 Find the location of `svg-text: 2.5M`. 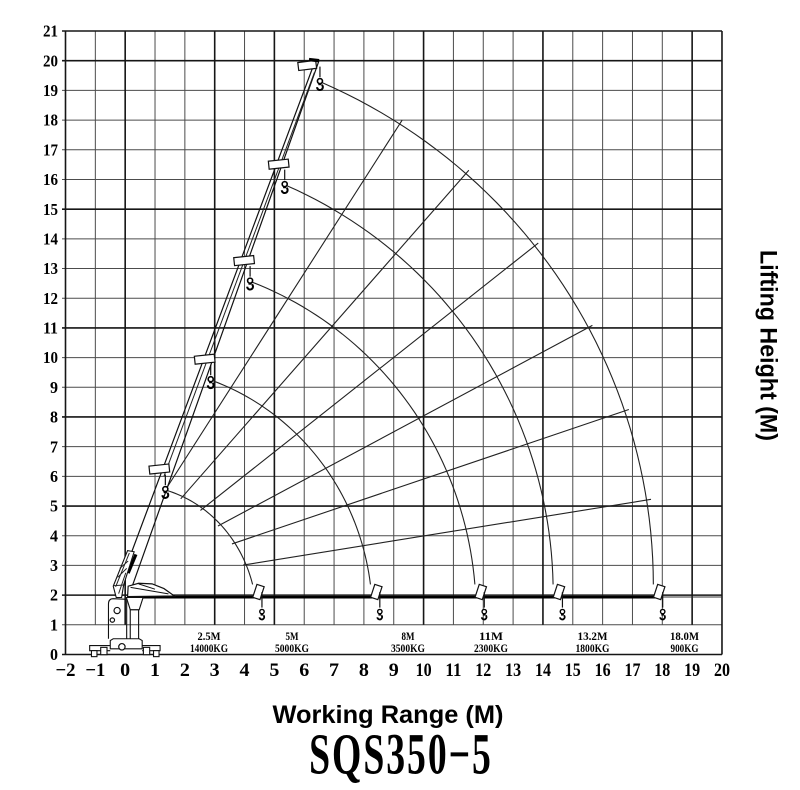

svg-text: 2.5M is located at coordinates (209, 636).